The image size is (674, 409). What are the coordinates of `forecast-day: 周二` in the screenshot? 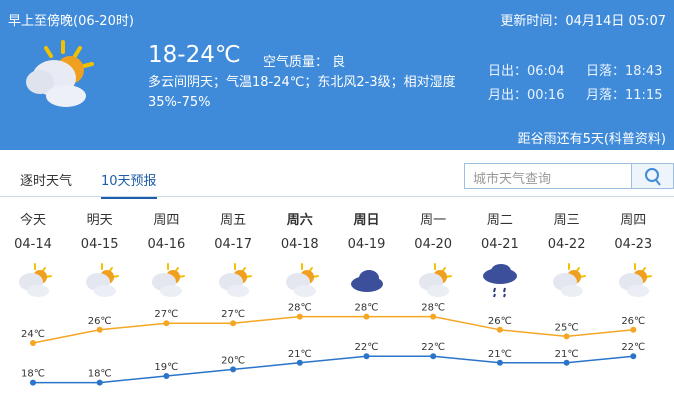 It's located at (499, 220).